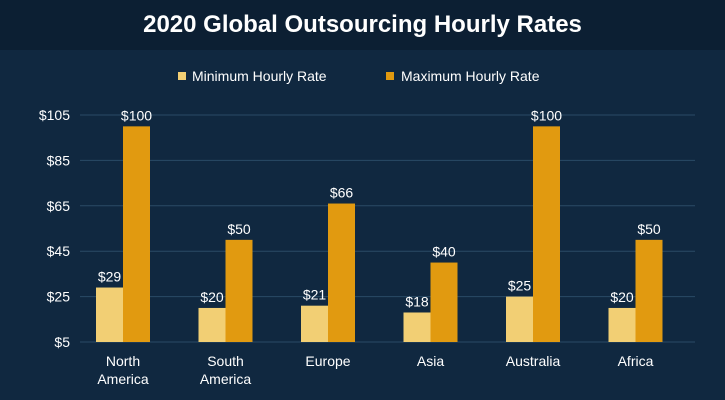 This screenshot has width=725, height=400. I want to click on title-band, so click(362, 25).